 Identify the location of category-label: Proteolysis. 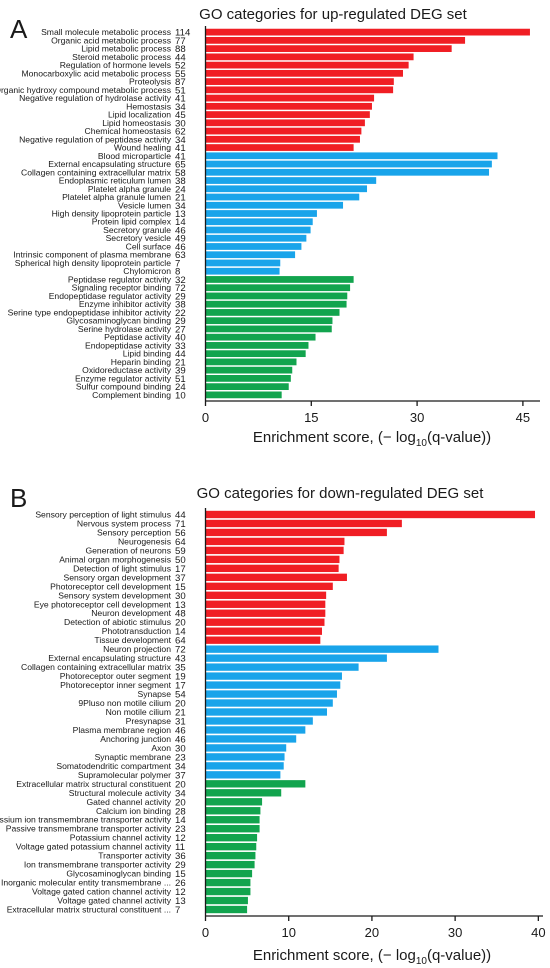
(150, 82).